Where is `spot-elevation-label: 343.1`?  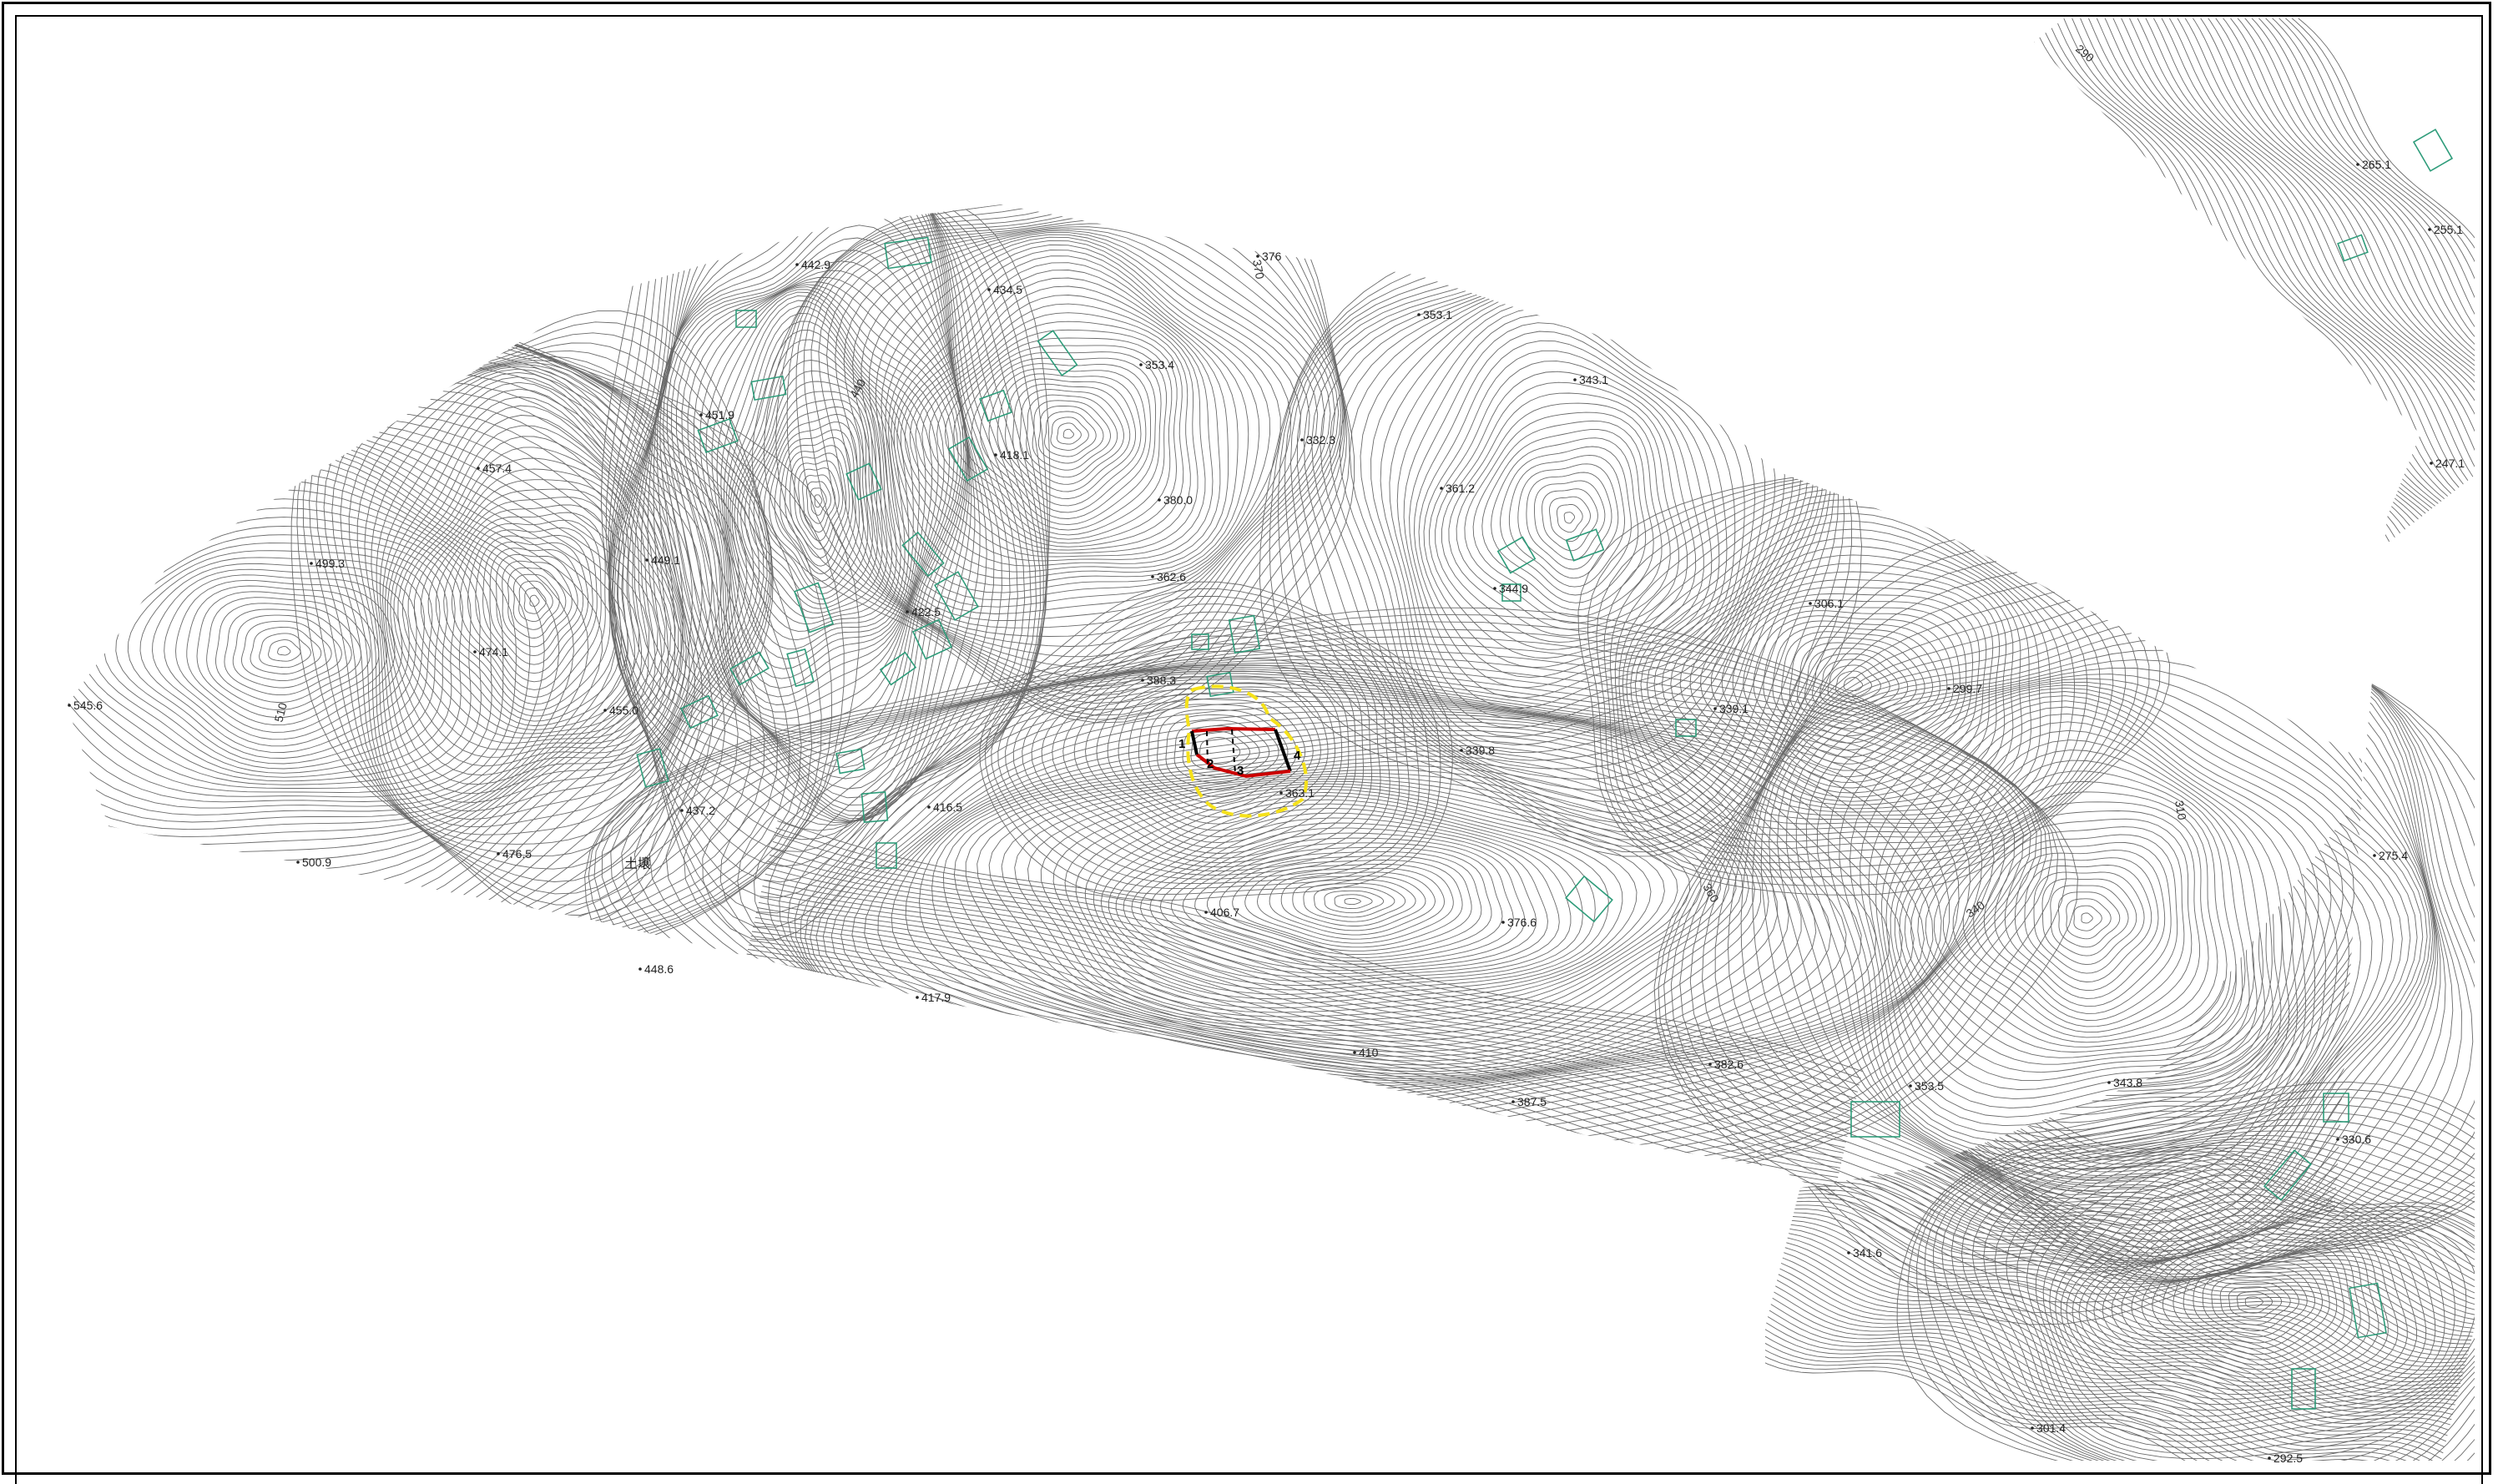 spot-elevation-label: 343.1 is located at coordinates (1594, 379).